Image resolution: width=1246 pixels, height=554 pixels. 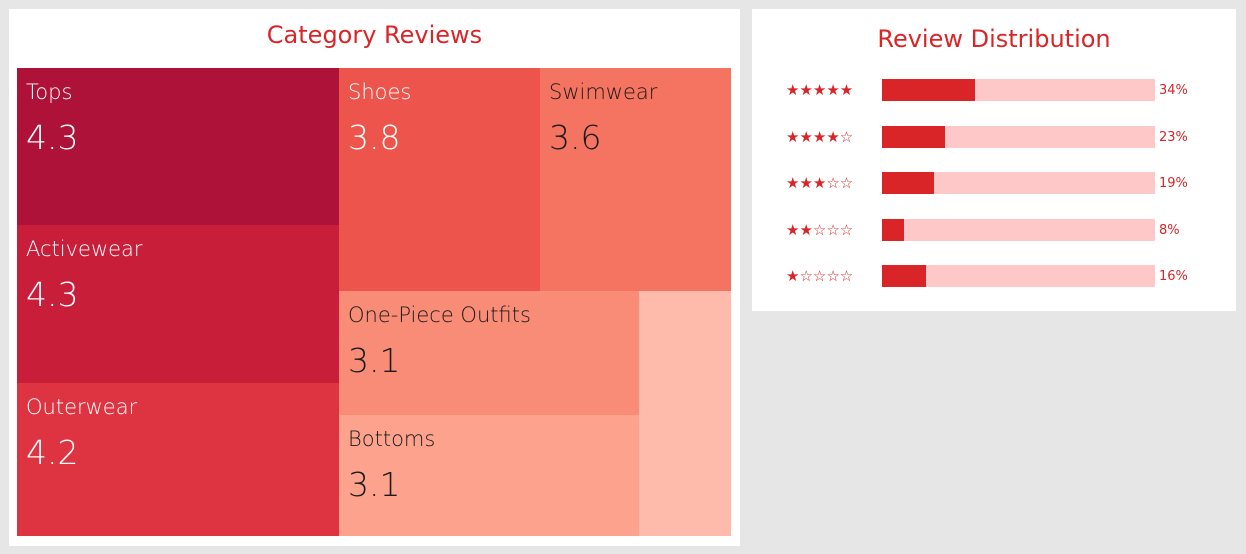 I want to click on star-rating-label: ★★☆☆☆, so click(x=820, y=230).